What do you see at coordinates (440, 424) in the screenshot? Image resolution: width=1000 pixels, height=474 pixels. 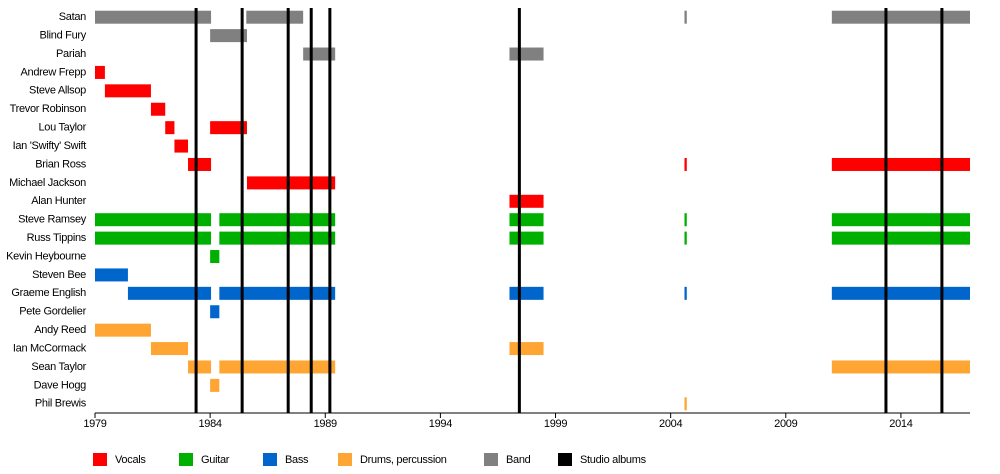 I see `x-tick-label: 1994` at bounding box center [440, 424].